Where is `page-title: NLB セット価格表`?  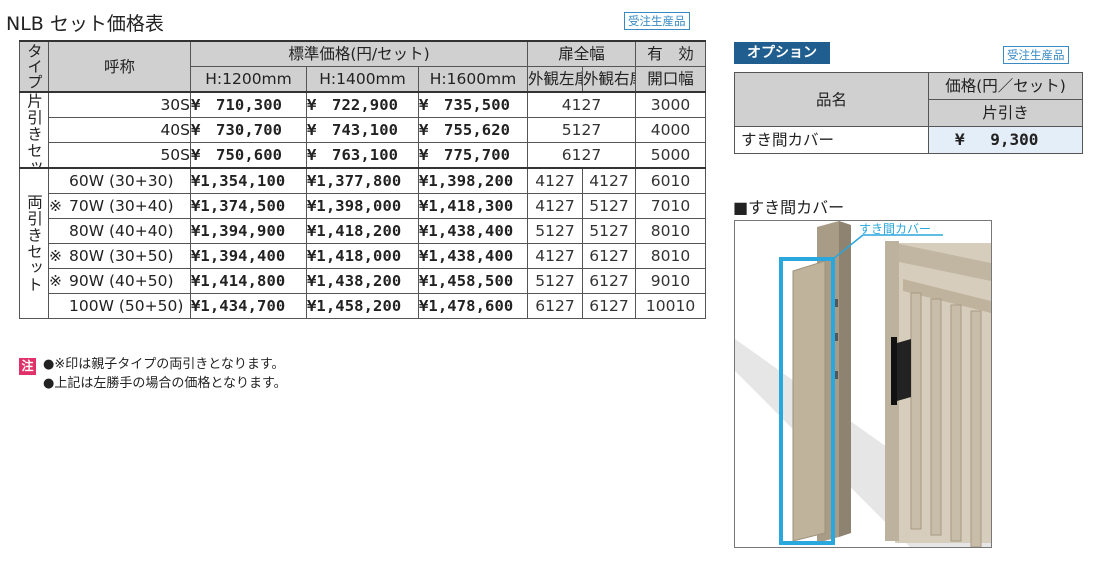 page-title: NLB セット価格表 is located at coordinates (85, 24).